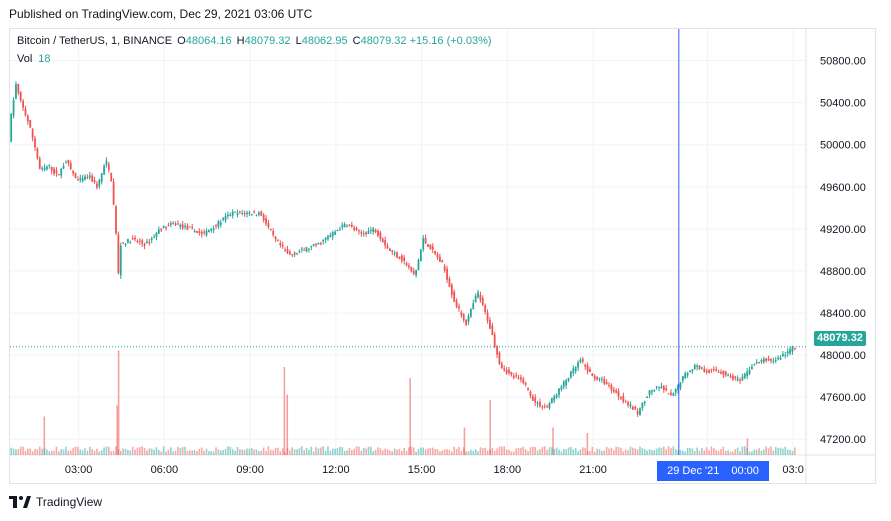 This screenshot has width=891, height=521. What do you see at coordinates (165, 470) in the screenshot?
I see `time-tick-label: 06:00` at bounding box center [165, 470].